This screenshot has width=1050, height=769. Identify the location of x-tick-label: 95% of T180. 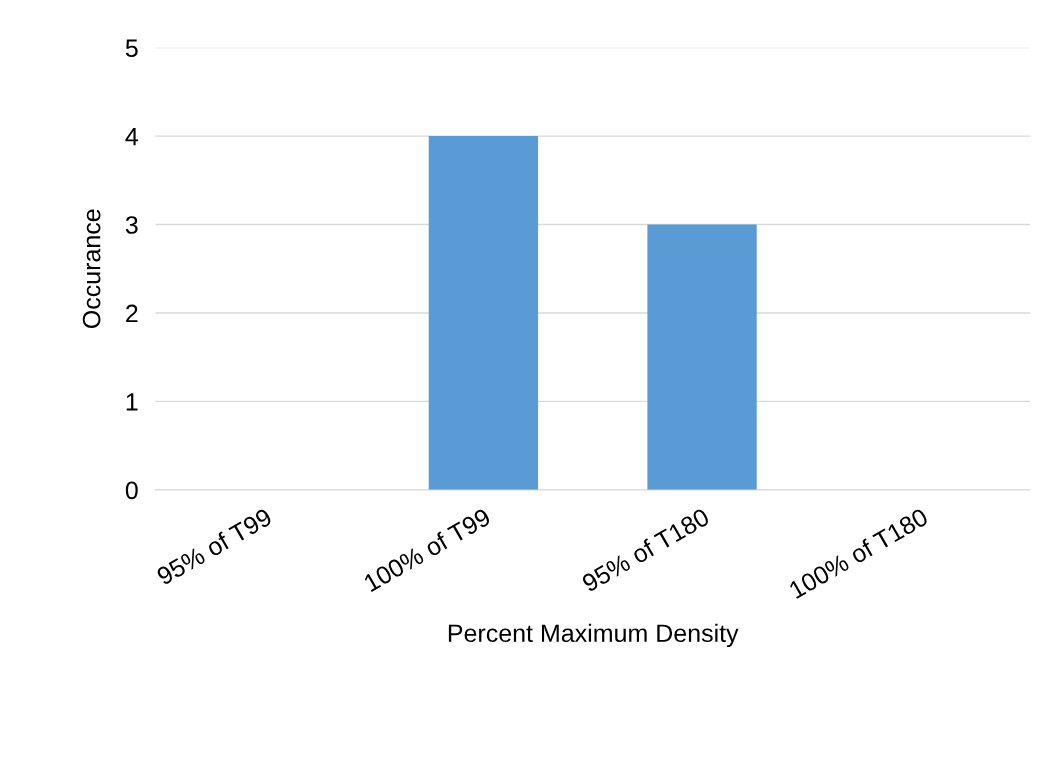
(645, 550).